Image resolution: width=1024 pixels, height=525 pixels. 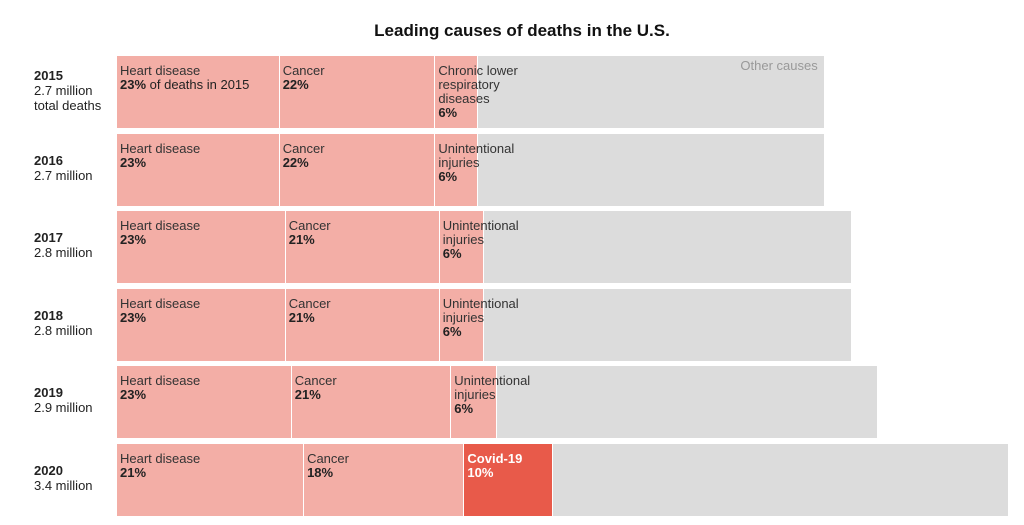 I want to click on year-label: 2019 2.9 million, so click(x=63, y=400).